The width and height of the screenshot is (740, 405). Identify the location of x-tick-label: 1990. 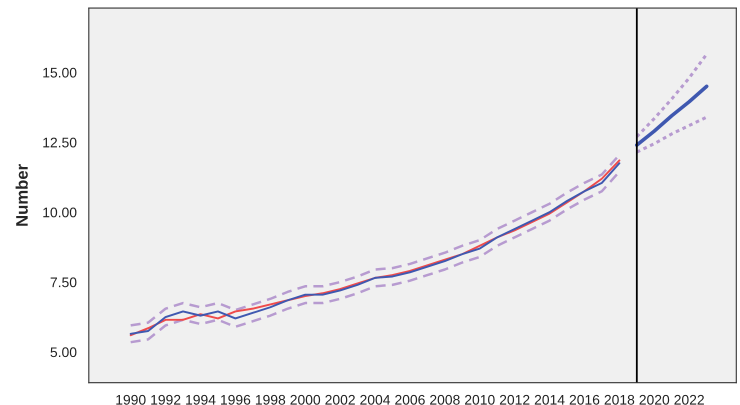
(131, 399).